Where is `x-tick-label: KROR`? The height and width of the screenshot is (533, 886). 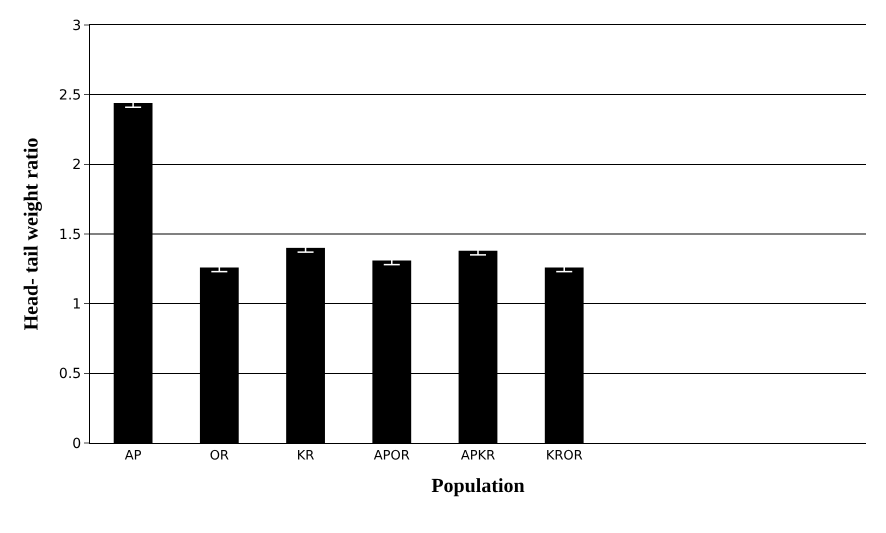 x-tick-label: KROR is located at coordinates (564, 456).